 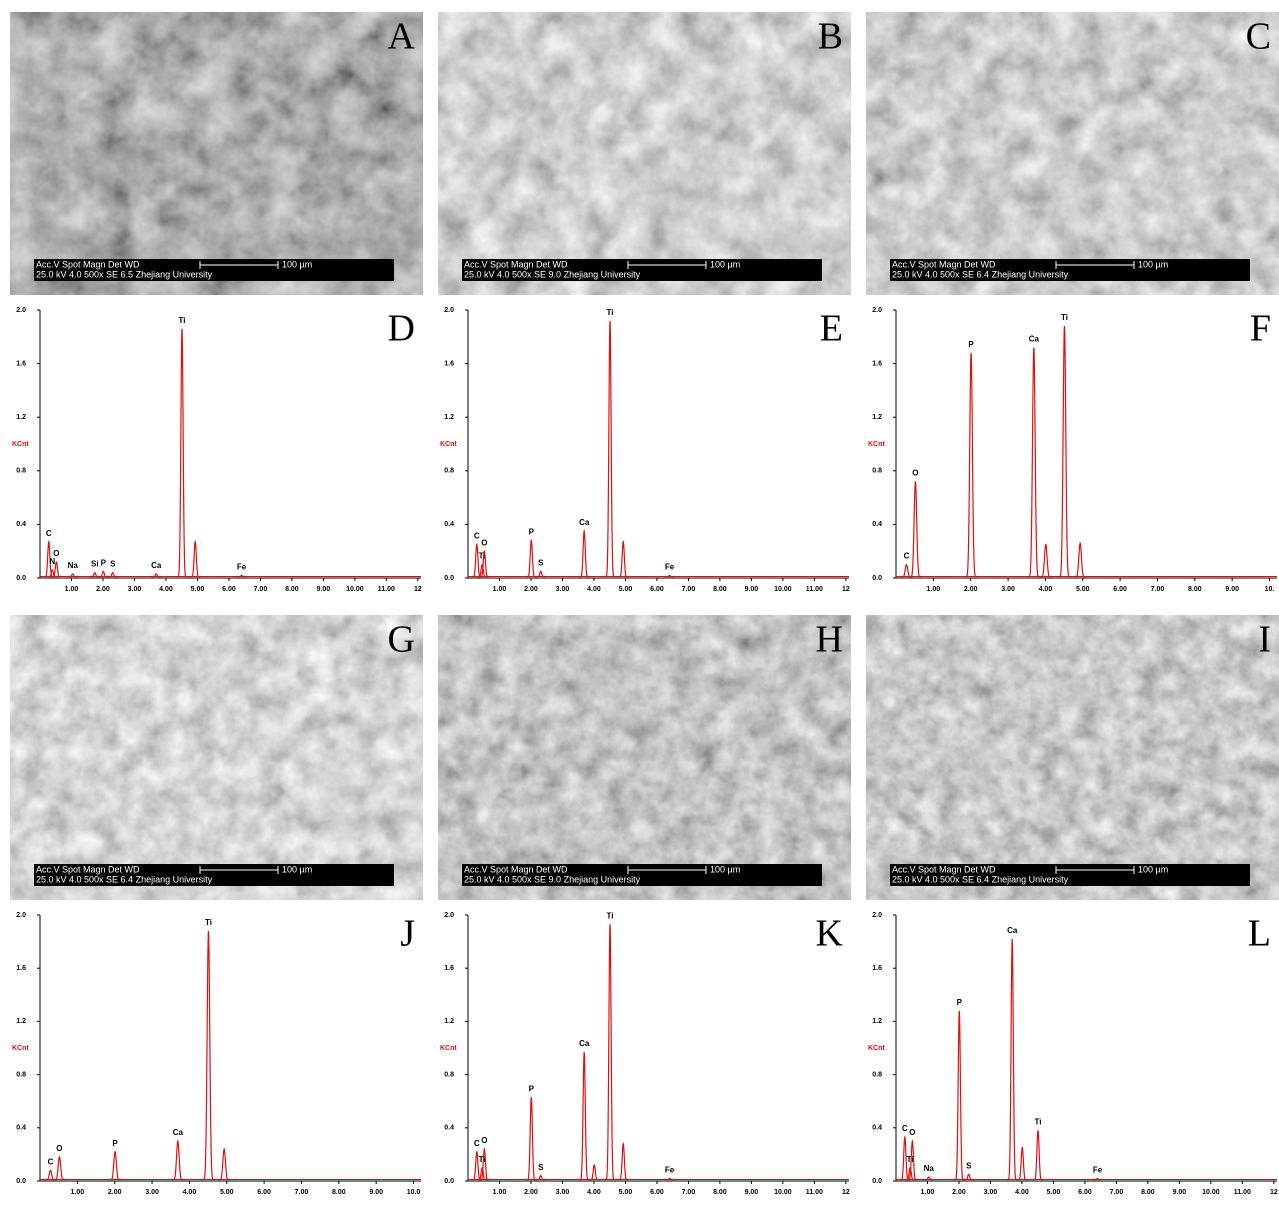 I want to click on y-tick-label: 1.6, so click(x=449, y=363).